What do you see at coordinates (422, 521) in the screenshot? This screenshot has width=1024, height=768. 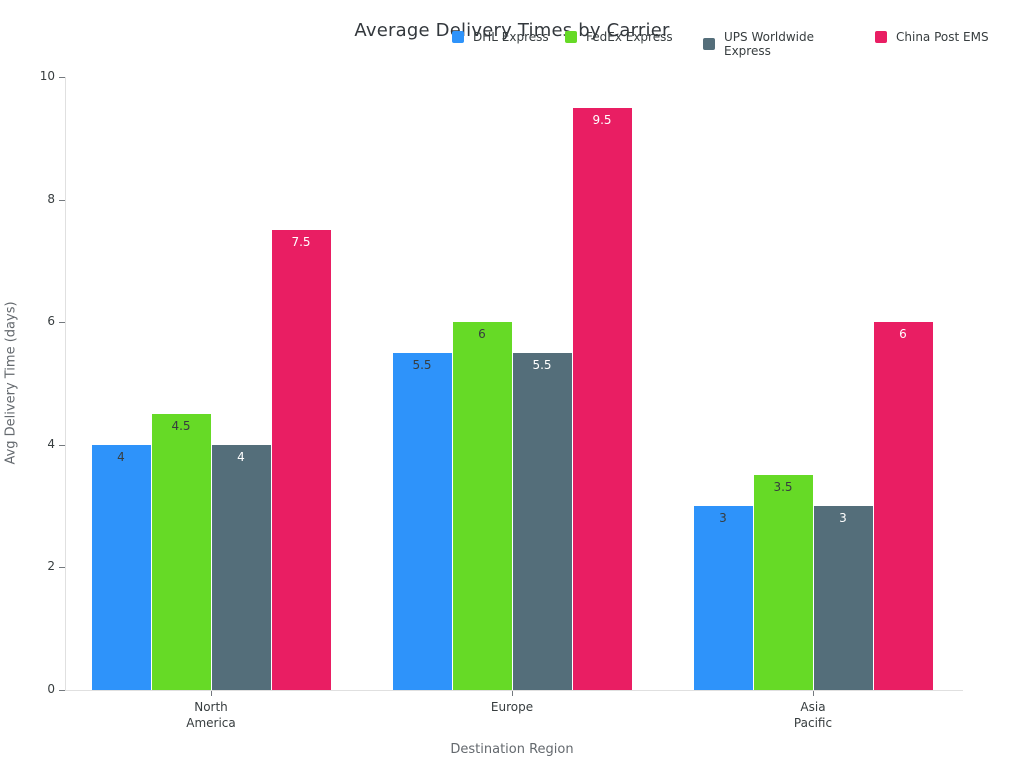 I see `bar-dhl-express-europe: 5.5` at bounding box center [422, 521].